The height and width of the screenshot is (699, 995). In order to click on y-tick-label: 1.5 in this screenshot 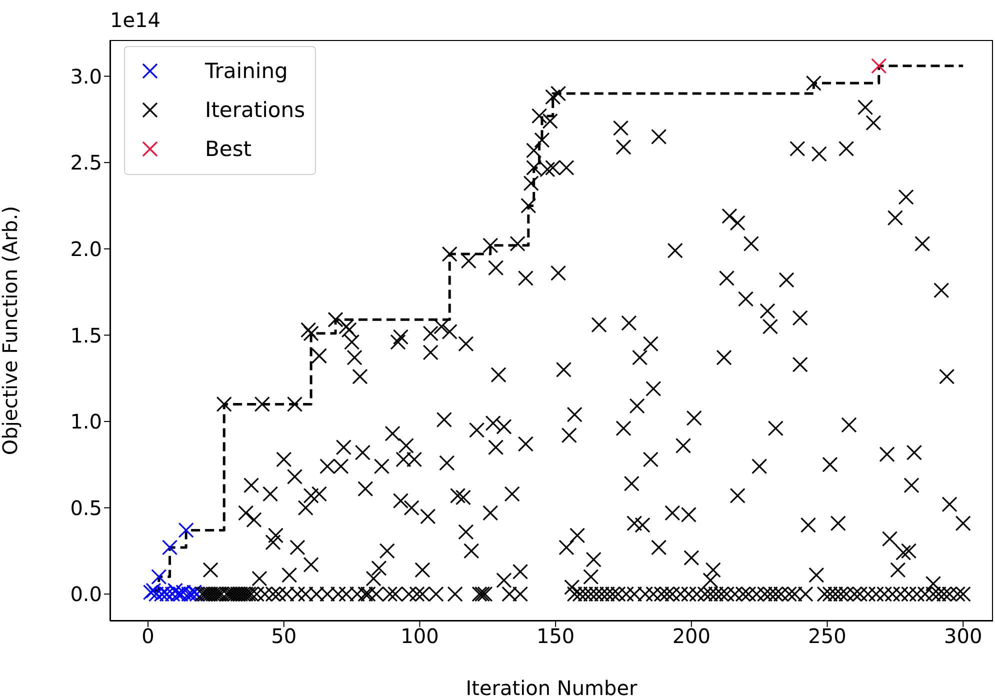, I will do `click(86, 335)`.